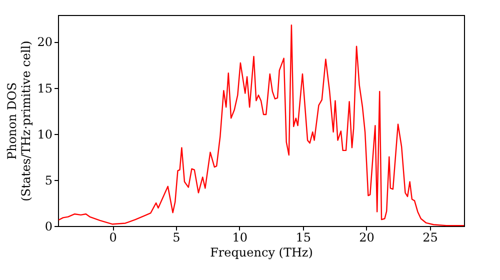 The width and height of the screenshot is (500, 280). I want to click on x-axis-title: Frequency (THz), so click(261, 253).